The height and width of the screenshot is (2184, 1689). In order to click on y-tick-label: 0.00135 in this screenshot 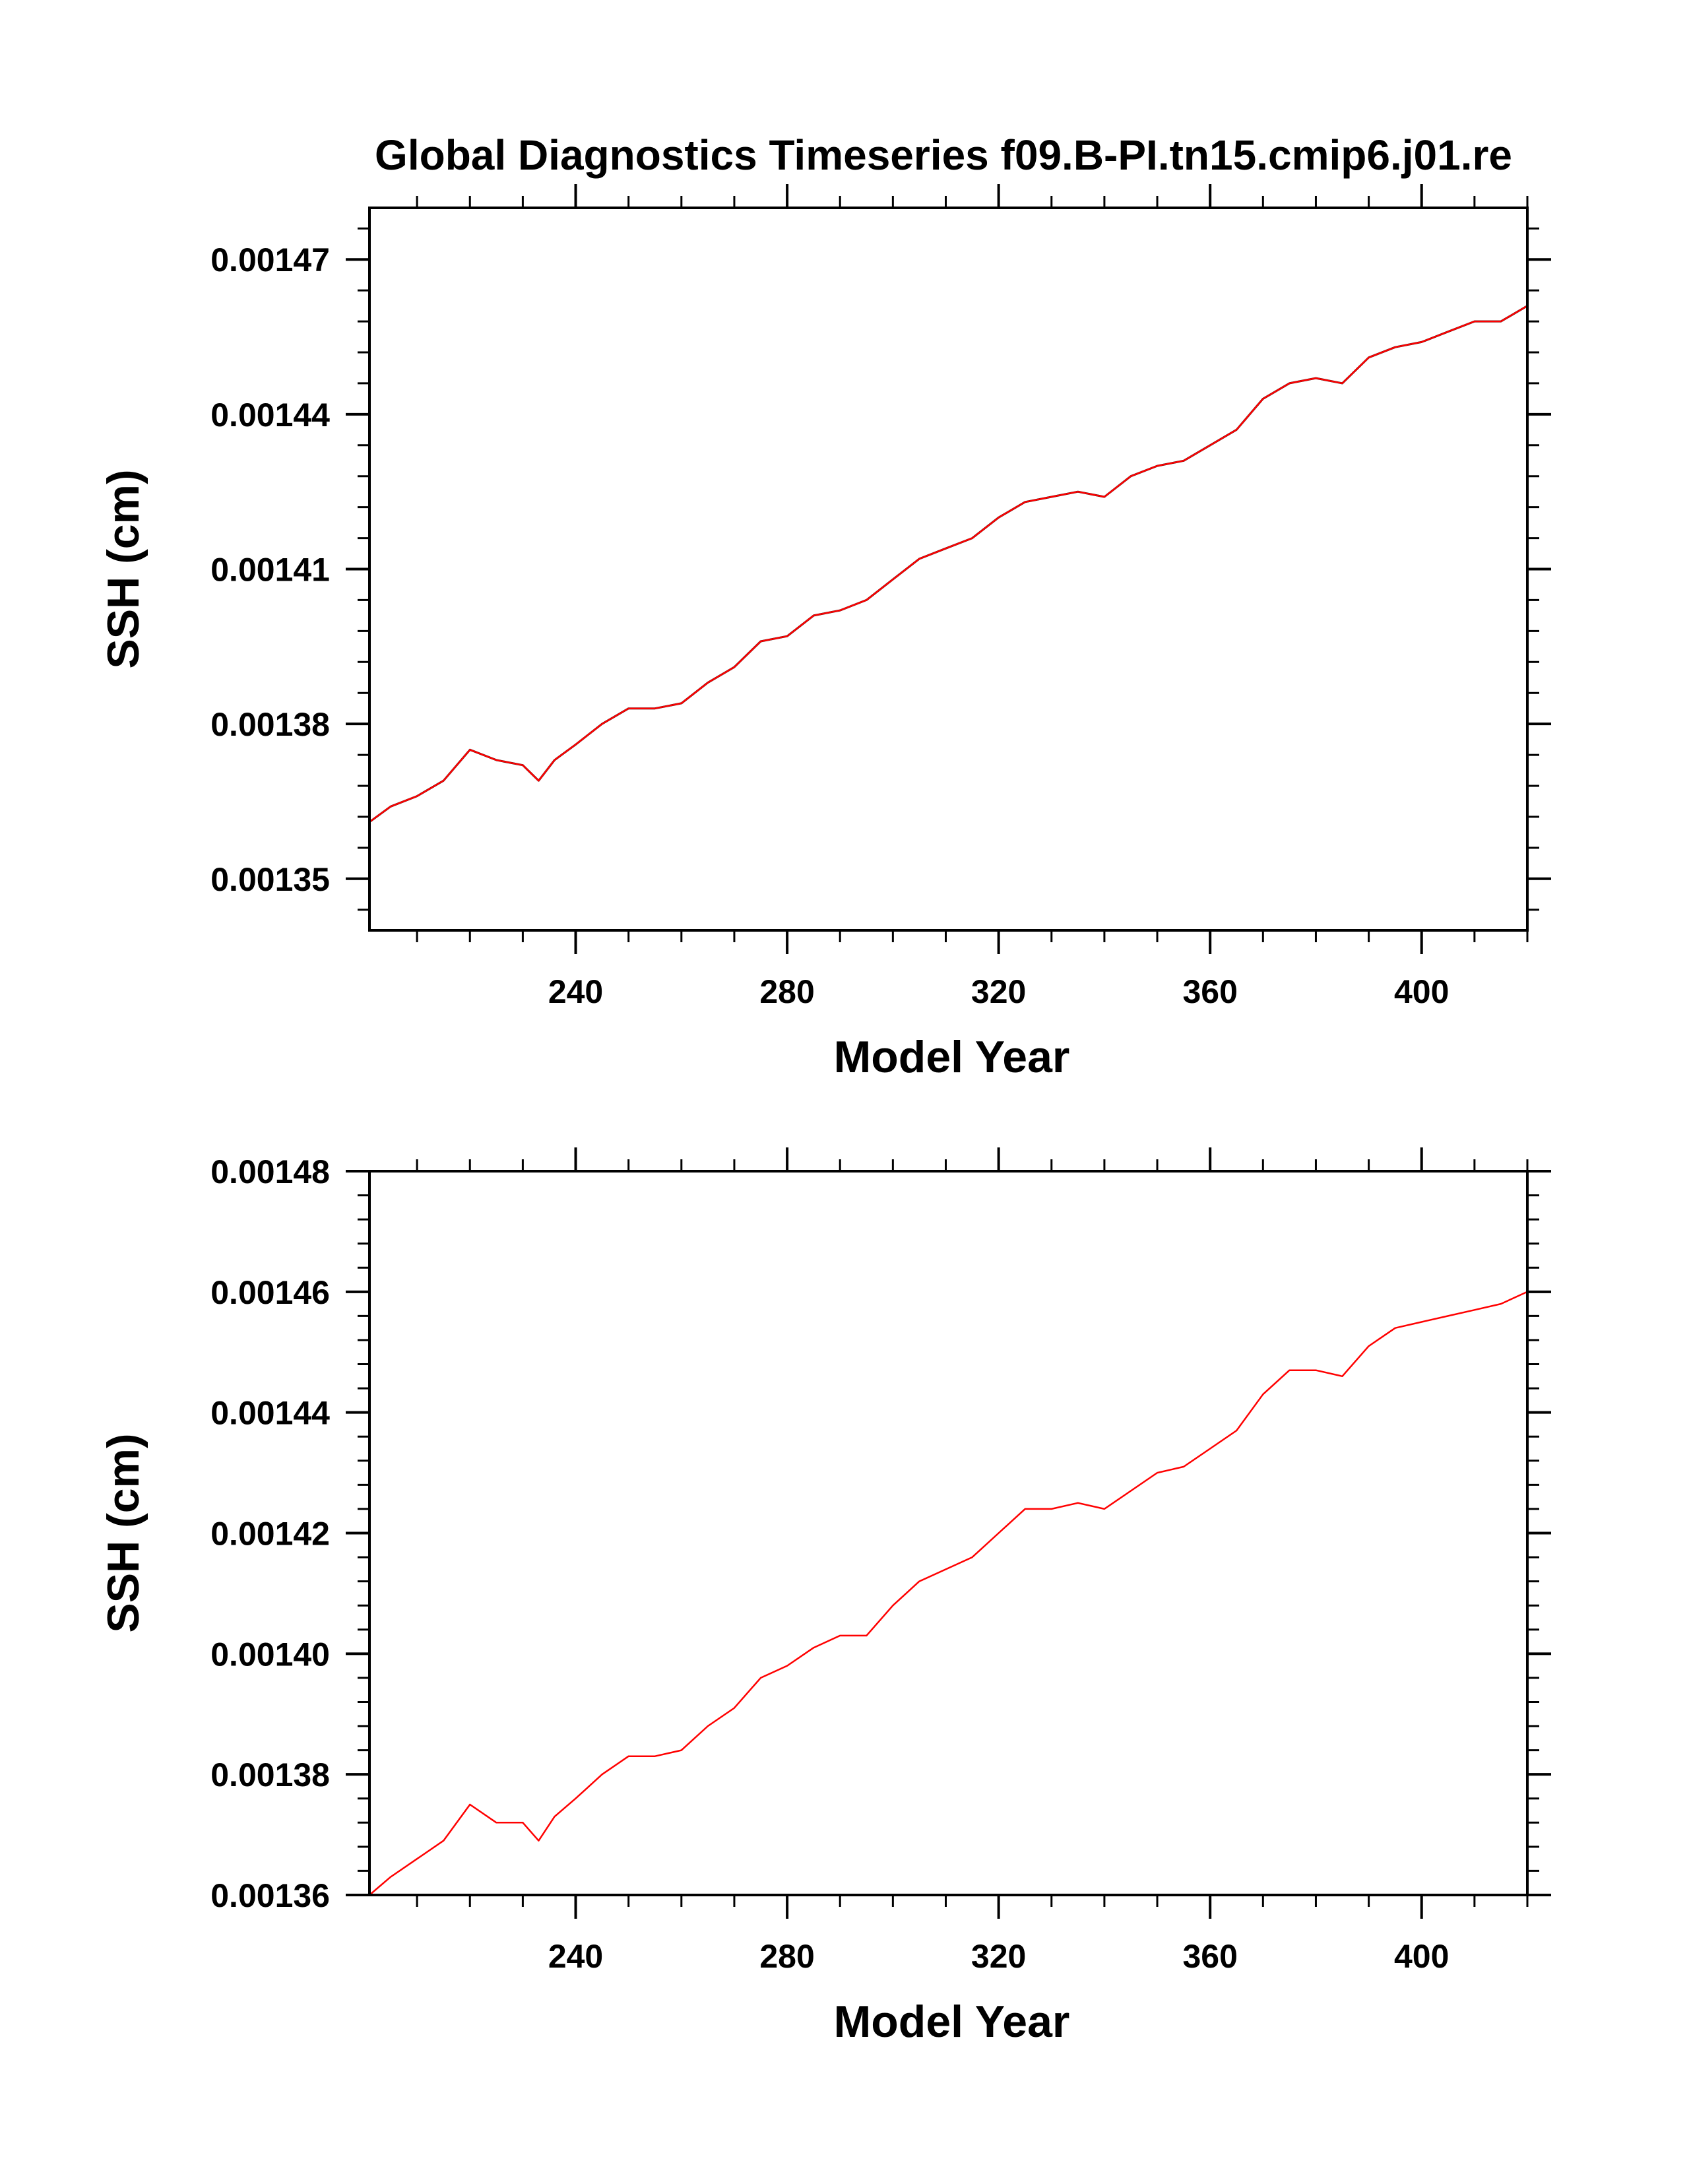, I will do `click(270, 879)`.